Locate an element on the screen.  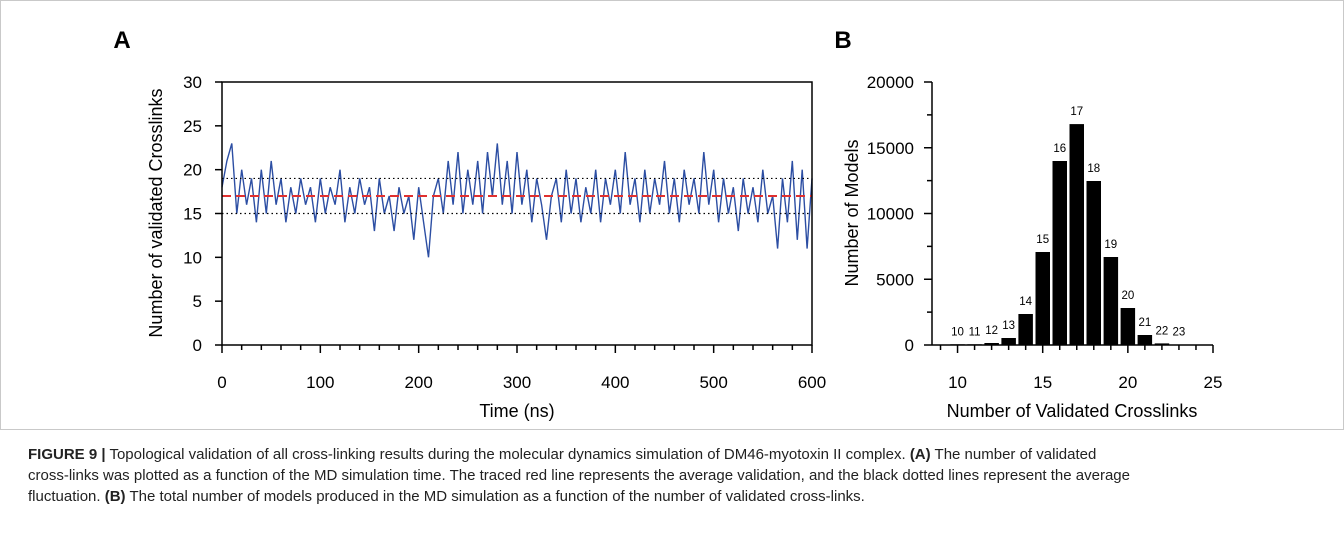
bar-data-label: 17 is located at coordinates (1076, 112).